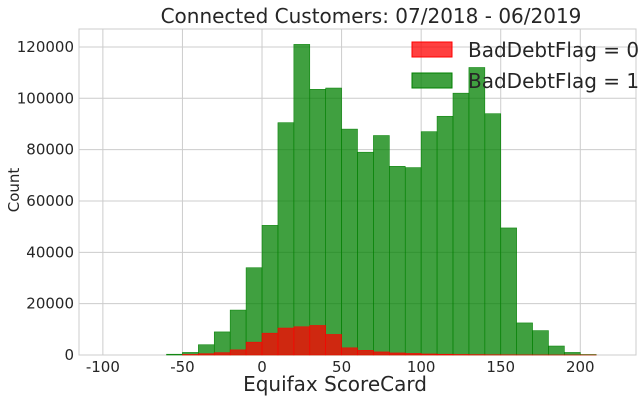 Image resolution: width=644 pixels, height=402 pixels. What do you see at coordinates (14, 190) in the screenshot?
I see `y-axis-label: Count` at bounding box center [14, 190].